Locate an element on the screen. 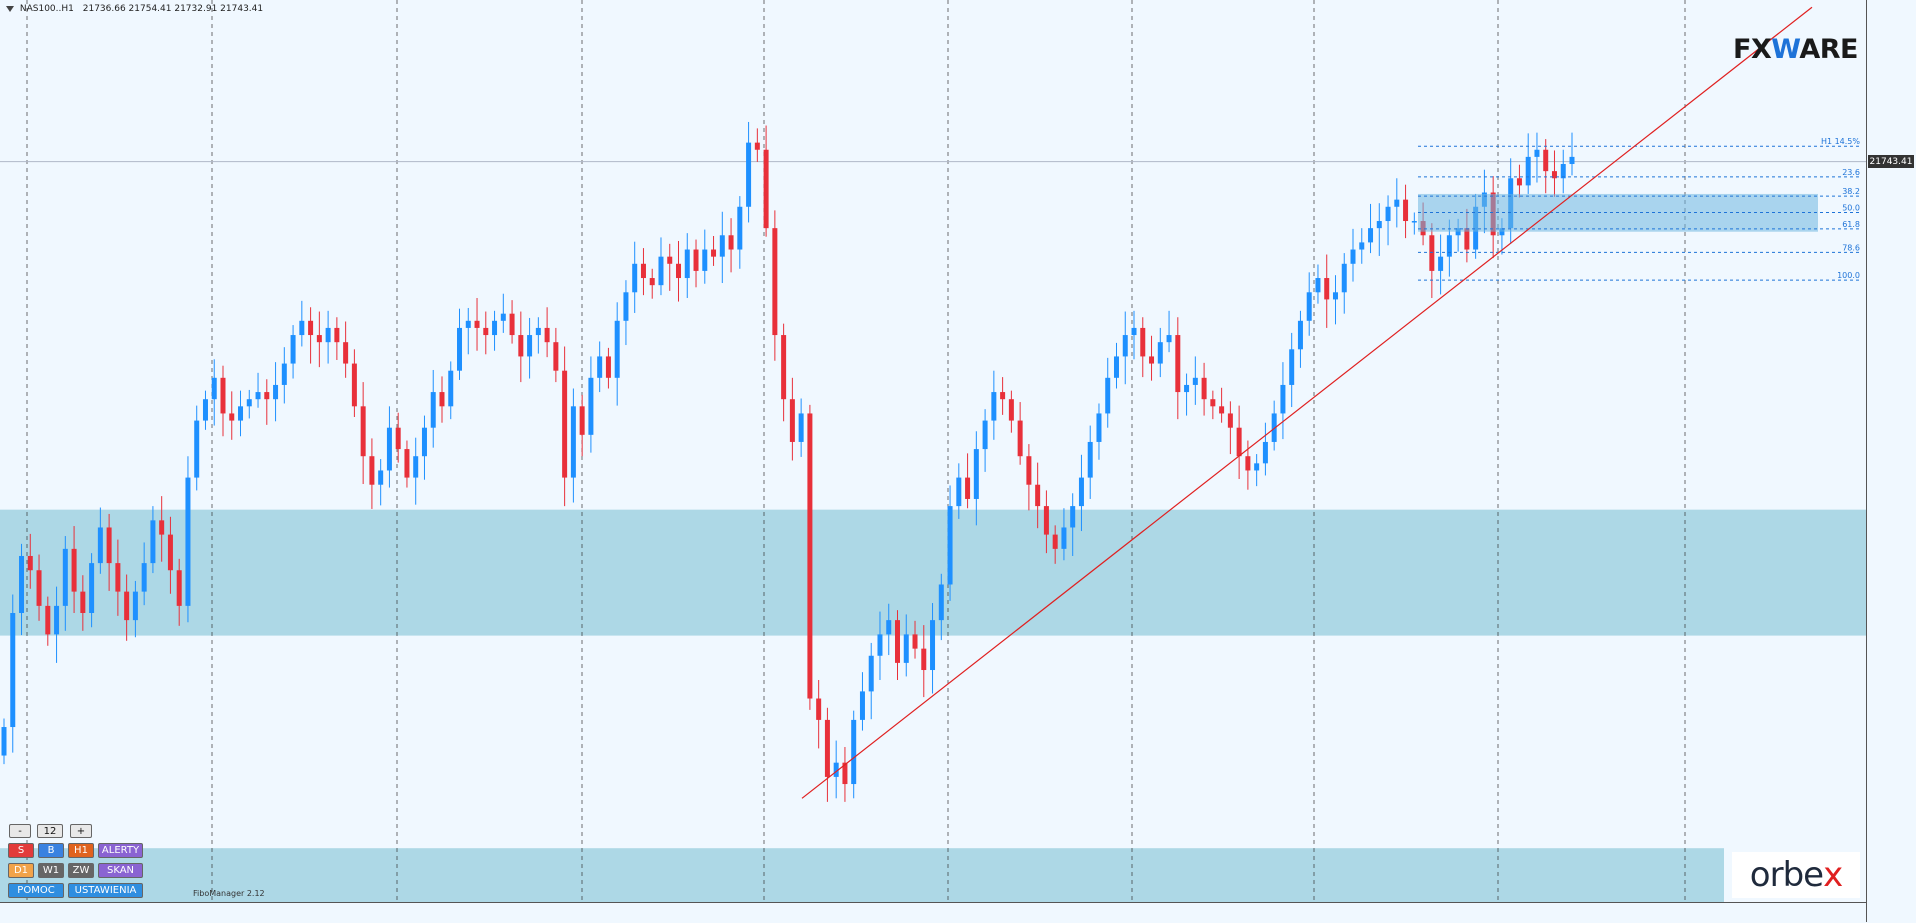 The height and width of the screenshot is (923, 1916). decrease-button: - is located at coordinates (20, 831).